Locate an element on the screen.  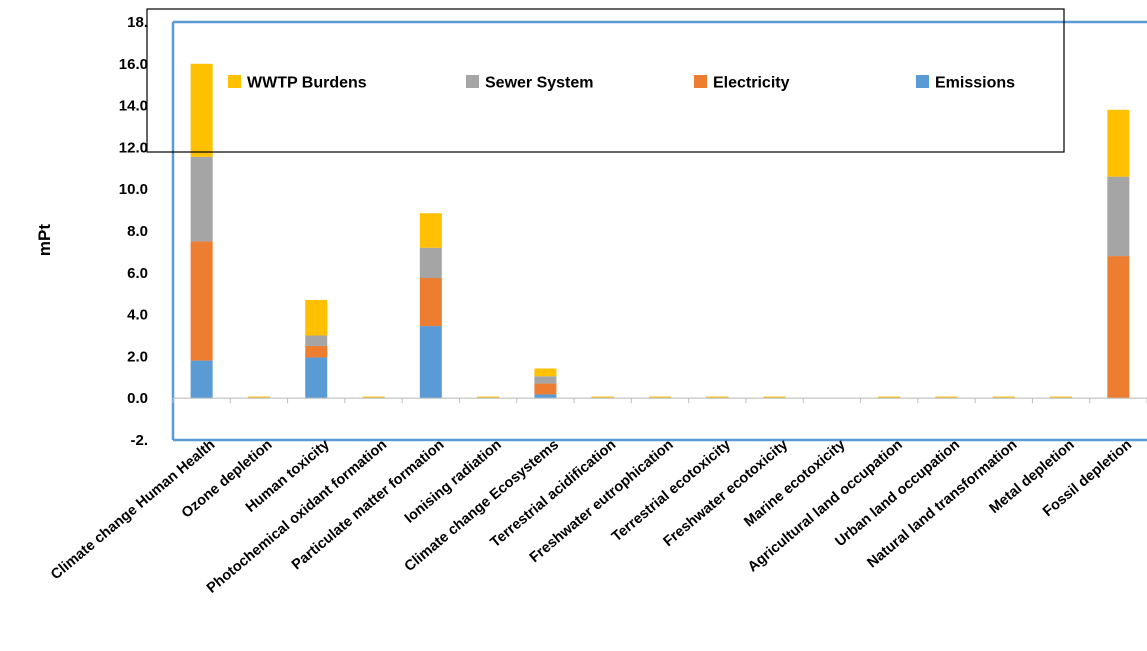
y-tick-label: 4.0 is located at coordinates (137, 315).